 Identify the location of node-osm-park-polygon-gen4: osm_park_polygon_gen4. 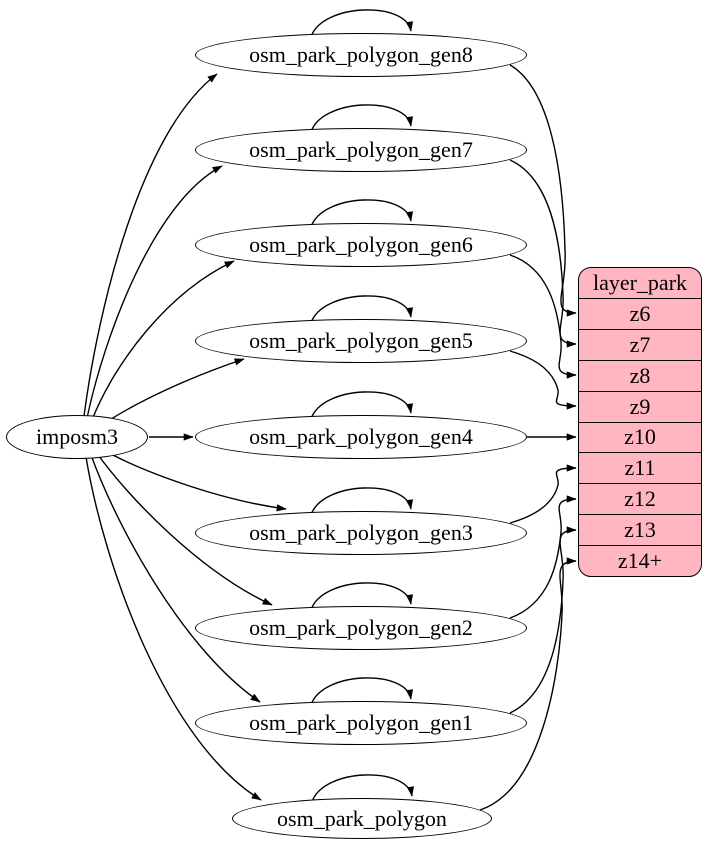
(361, 437).